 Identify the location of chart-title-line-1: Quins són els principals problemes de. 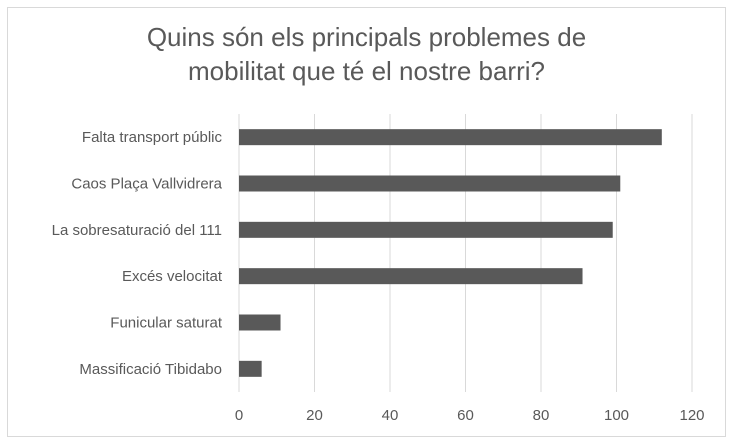
(366, 37).